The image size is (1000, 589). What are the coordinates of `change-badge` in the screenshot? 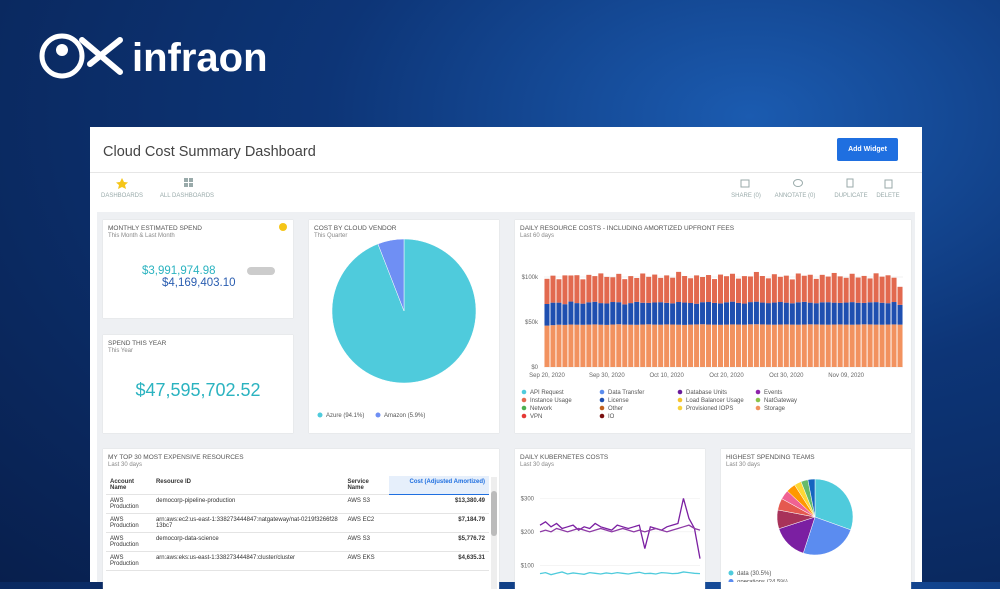 It's located at (261, 271).